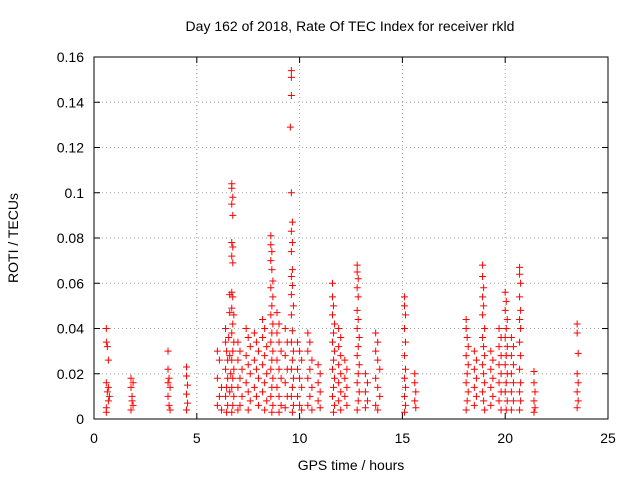 The width and height of the screenshot is (640, 480). I want to click on x-axis-label: GPS time / hours, so click(351, 465).